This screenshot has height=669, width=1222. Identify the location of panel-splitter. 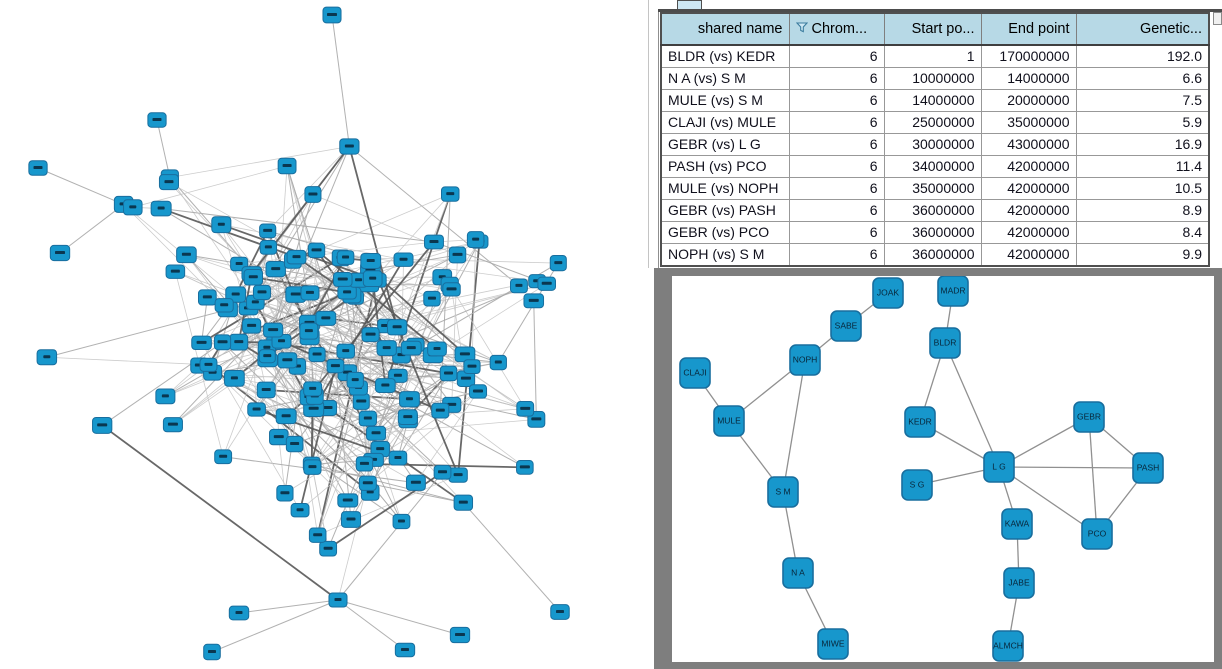
(653, 134).